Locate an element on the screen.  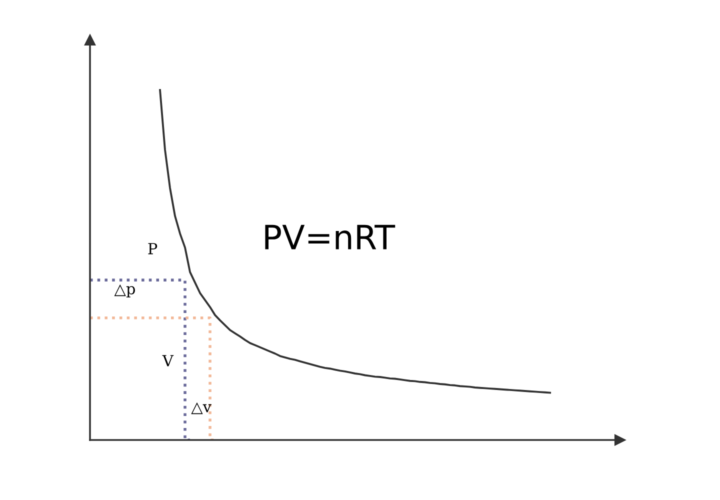
annotation: PV=nRT is located at coordinates (330, 237).